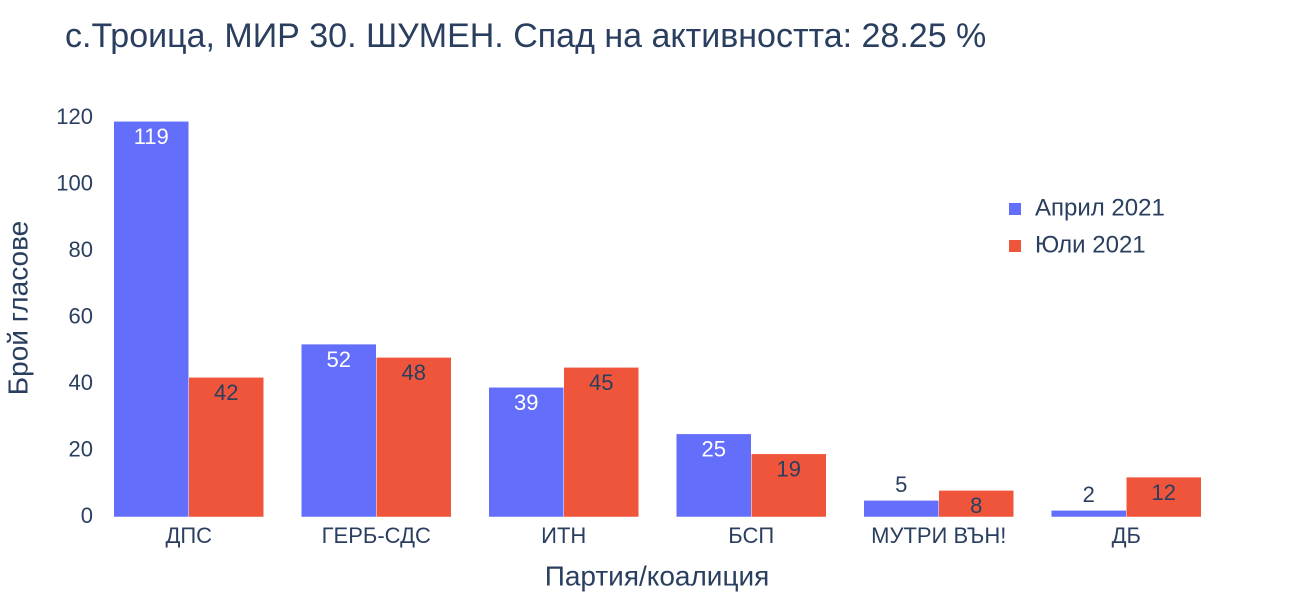 The width and height of the screenshot is (1300, 600). Describe the element at coordinates (74, 116) in the screenshot. I see `y-tick-label: 120` at that location.